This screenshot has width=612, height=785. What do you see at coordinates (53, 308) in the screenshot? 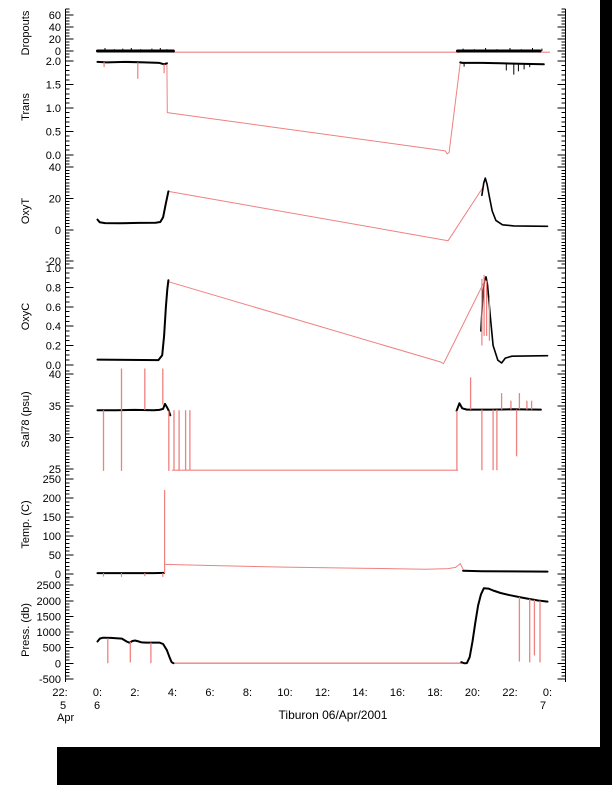
I see `y-tick-label: 0.6` at bounding box center [53, 308].